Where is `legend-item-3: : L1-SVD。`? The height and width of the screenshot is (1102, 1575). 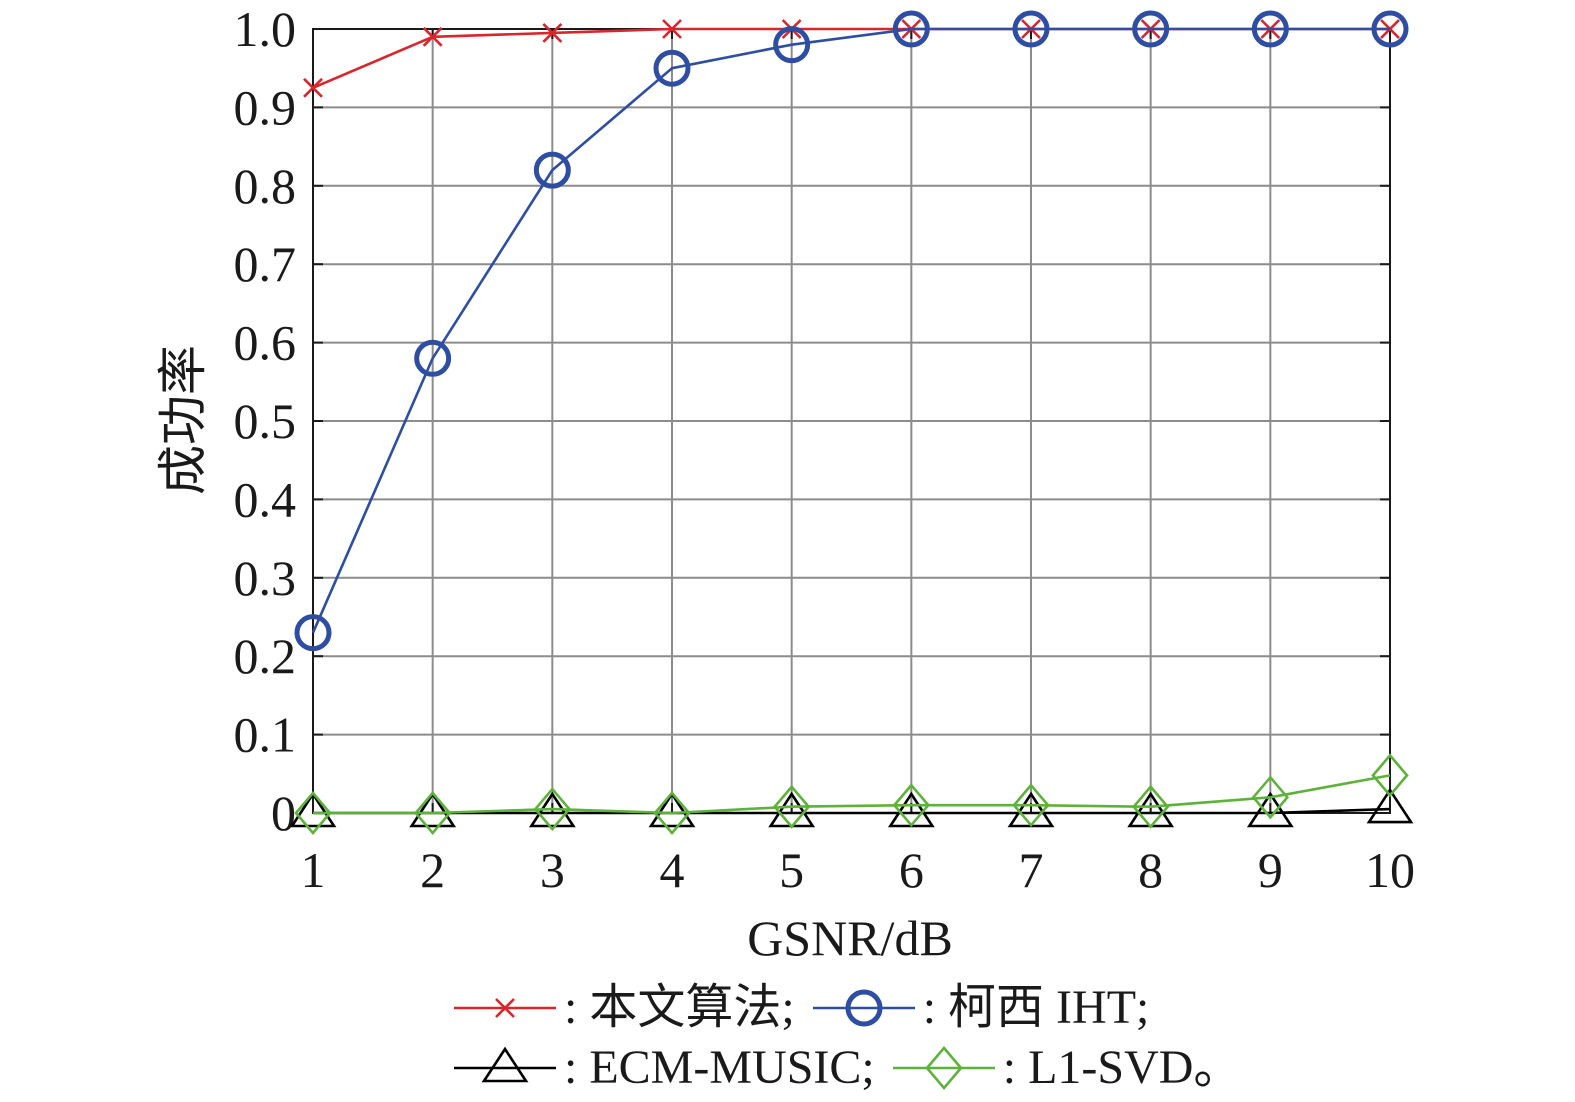
legend-item-3: : L1-SVD。 is located at coordinates (1066, 1068).